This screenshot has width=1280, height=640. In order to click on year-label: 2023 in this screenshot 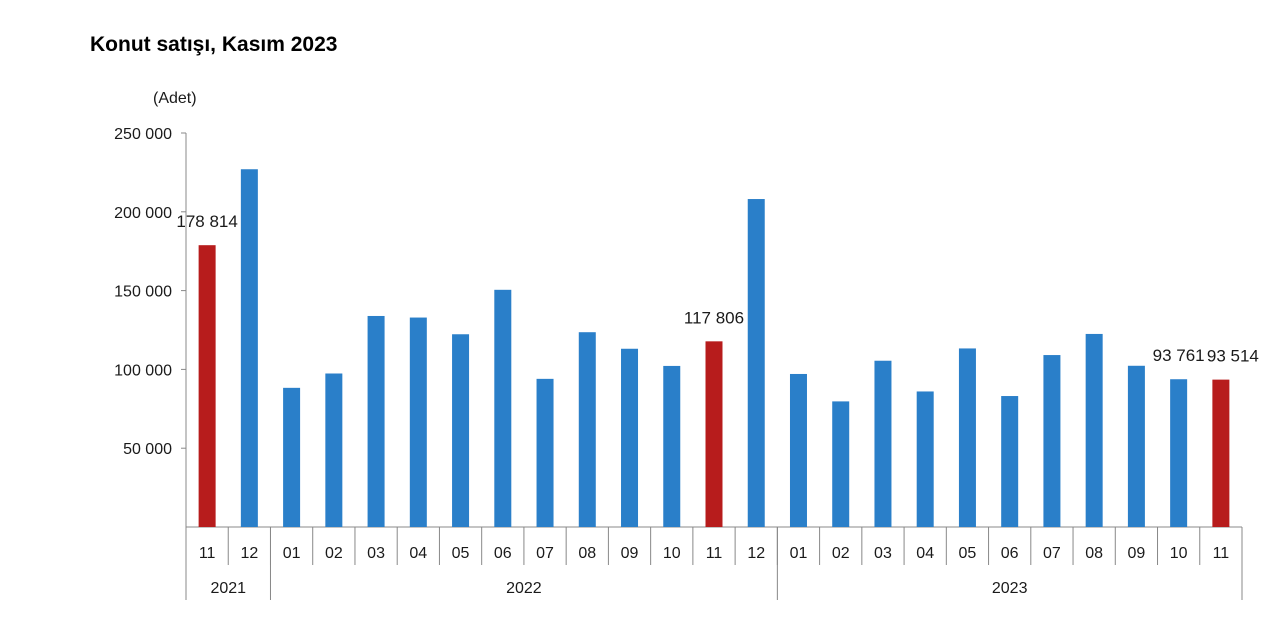, I will do `click(1010, 588)`.